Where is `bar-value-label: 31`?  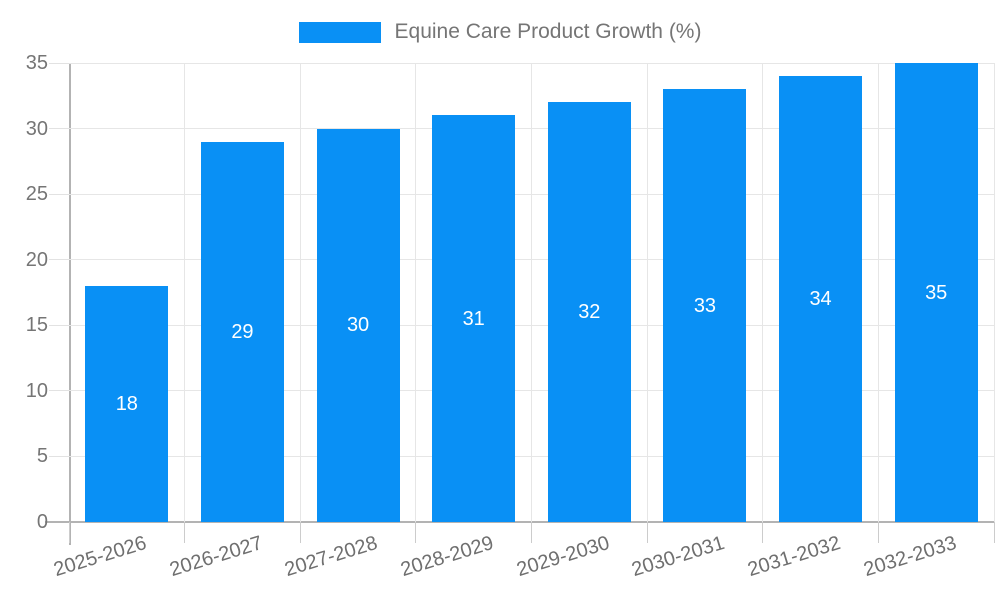 bar-value-label: 31 is located at coordinates (473, 318).